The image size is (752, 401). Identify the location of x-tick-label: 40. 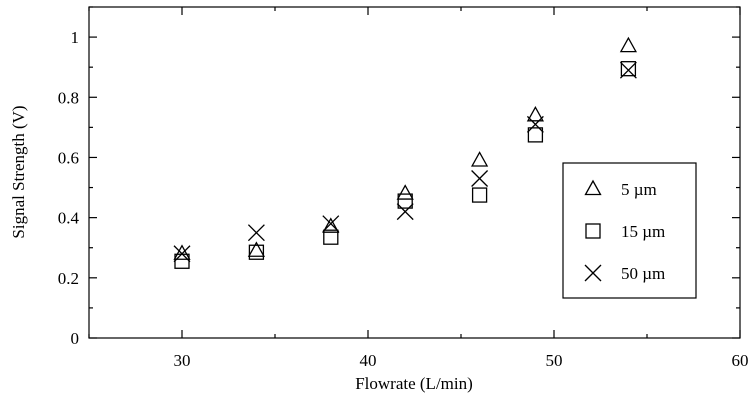
(368, 360).